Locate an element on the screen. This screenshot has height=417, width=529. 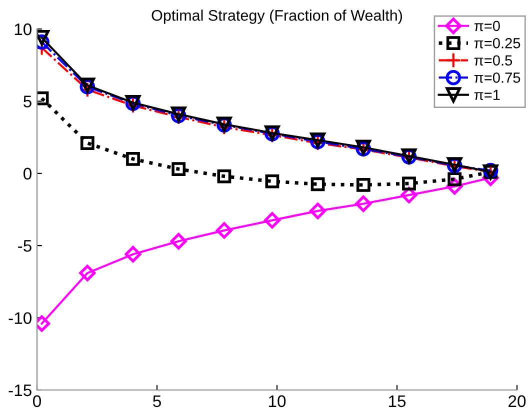
legend-label: π=1 is located at coordinates (487, 95).